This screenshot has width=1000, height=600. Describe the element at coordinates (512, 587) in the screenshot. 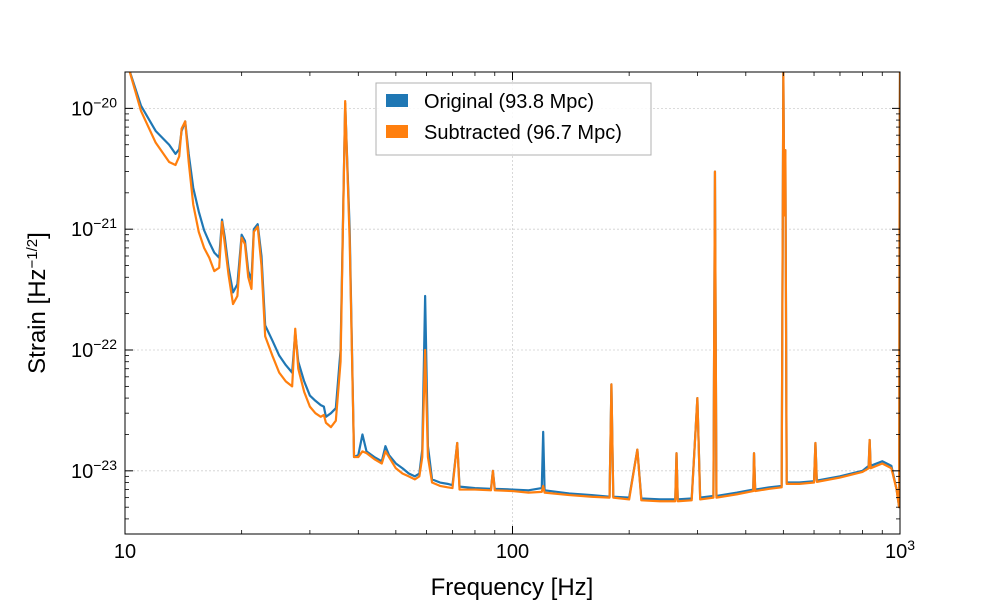

I see `x-axis-label: Frequency [Hz]` at that location.